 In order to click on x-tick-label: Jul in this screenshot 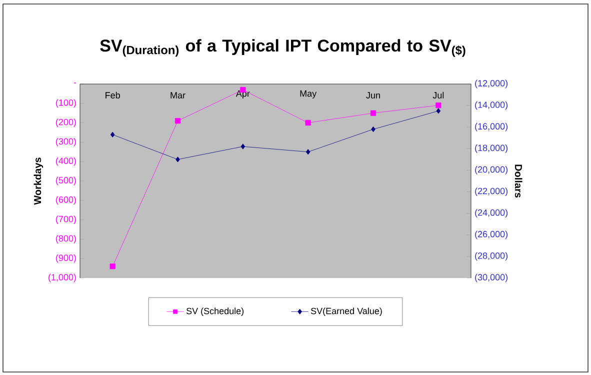, I will do `click(438, 95)`.